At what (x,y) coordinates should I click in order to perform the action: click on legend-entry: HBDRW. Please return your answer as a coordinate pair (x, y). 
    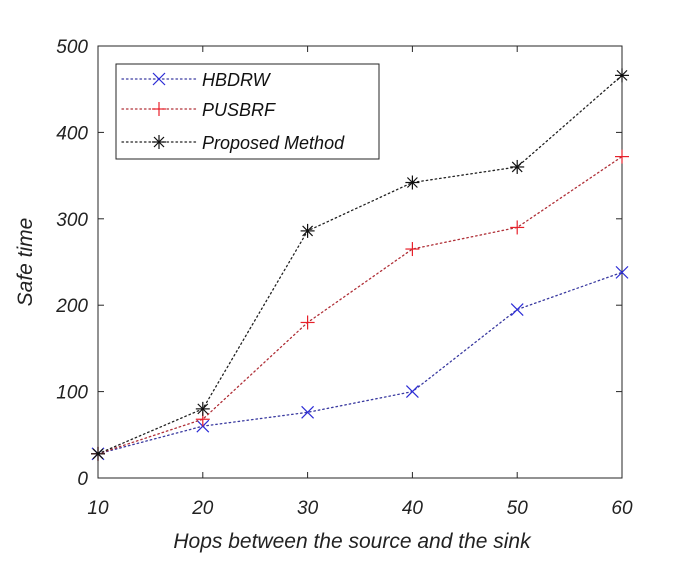
    Looking at the image, I should click on (196, 80).